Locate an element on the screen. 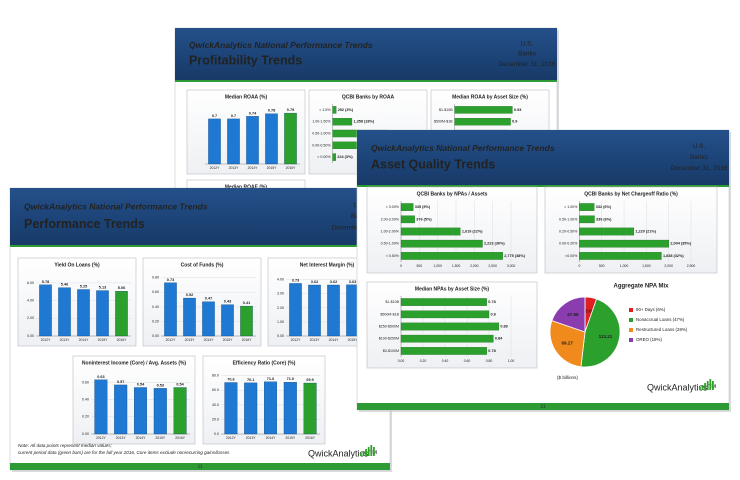  y-tick-label: 0.60 is located at coordinates (85, 382).